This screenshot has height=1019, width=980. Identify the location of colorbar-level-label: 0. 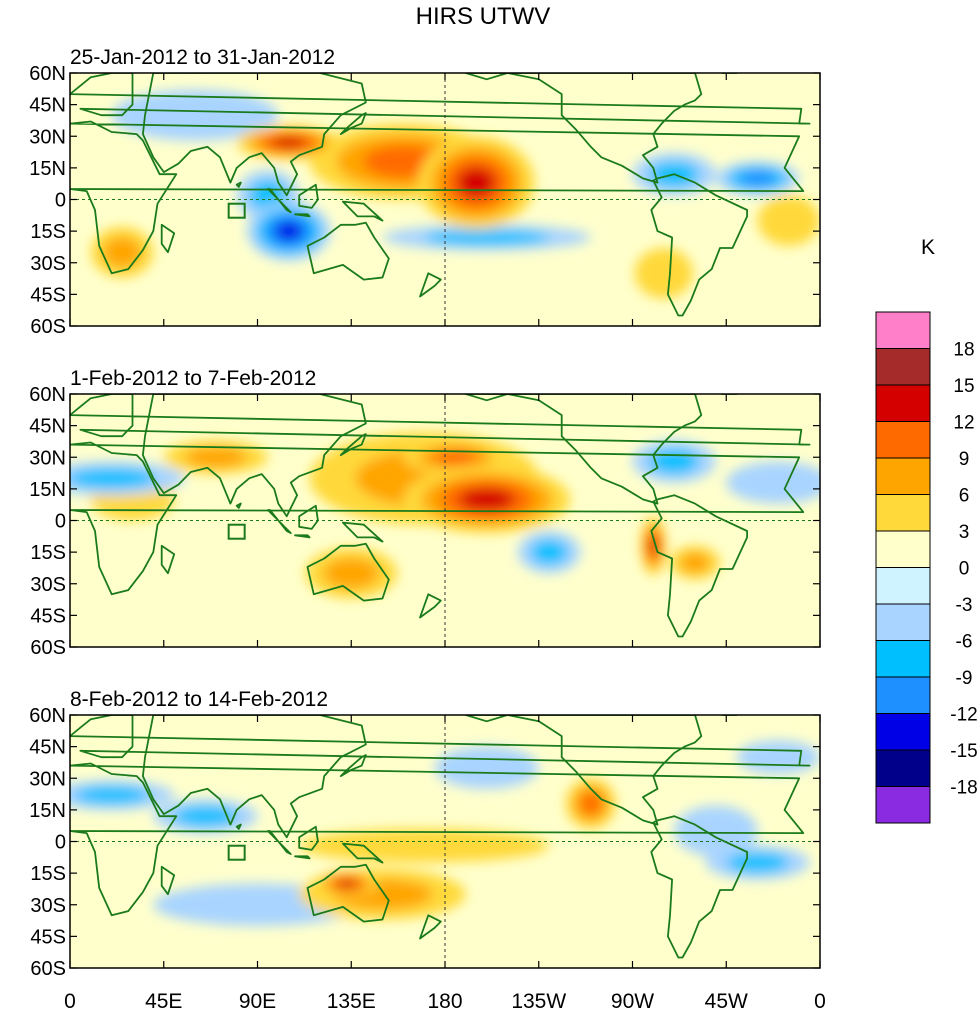
(964, 569).